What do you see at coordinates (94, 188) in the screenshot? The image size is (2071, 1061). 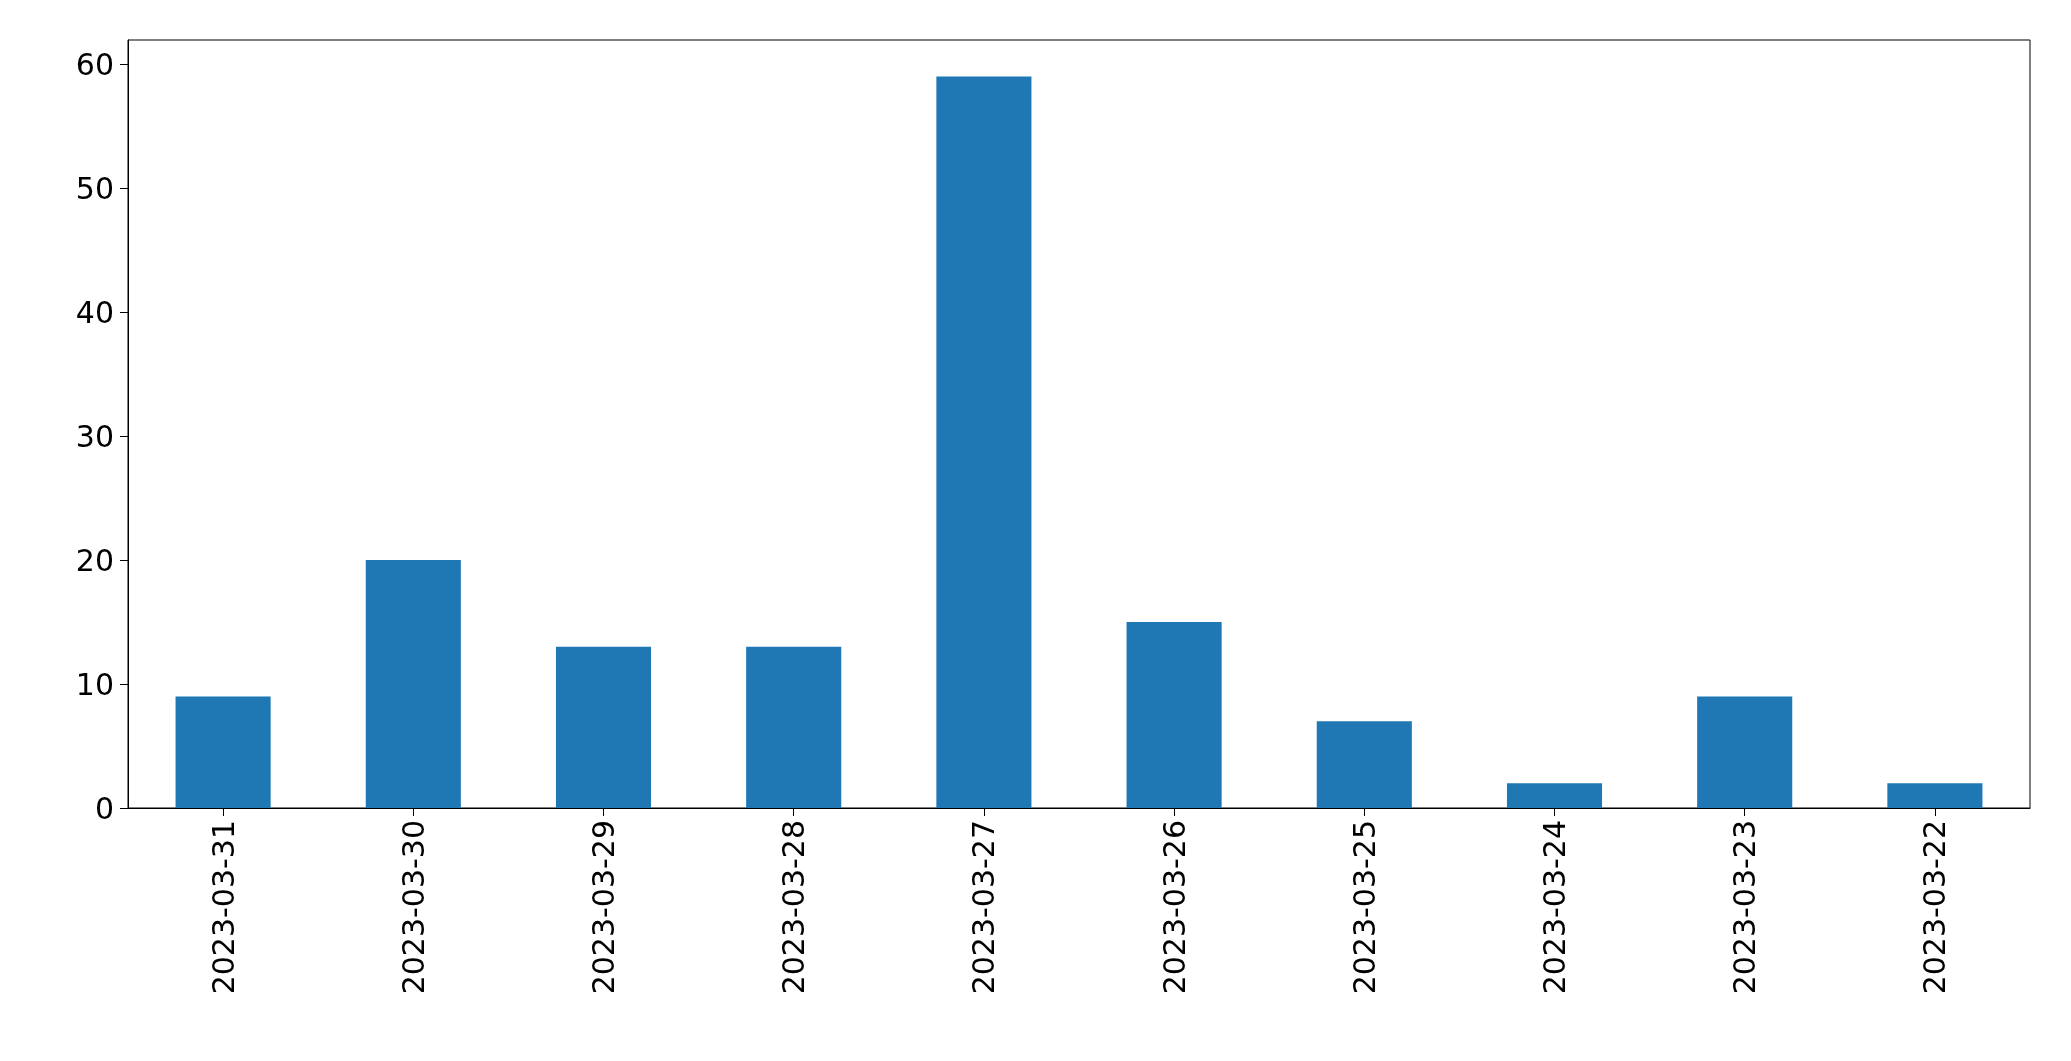 I see `y-tick-label: 50` at bounding box center [94, 188].